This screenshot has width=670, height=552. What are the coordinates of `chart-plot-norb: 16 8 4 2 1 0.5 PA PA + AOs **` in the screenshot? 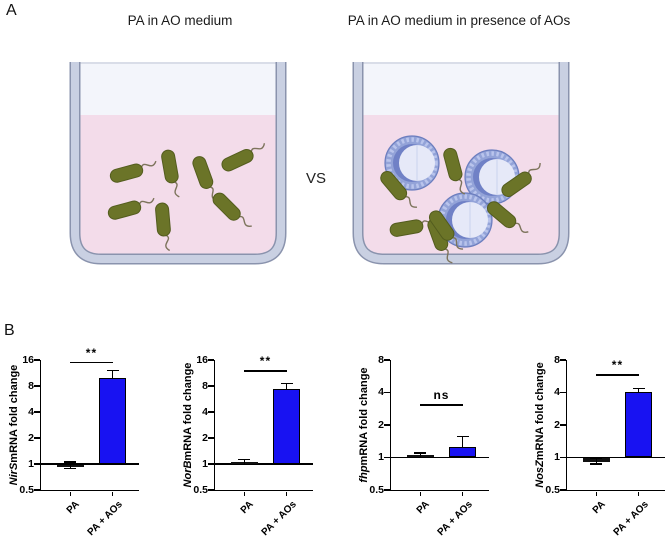 It's located at (253, 446).